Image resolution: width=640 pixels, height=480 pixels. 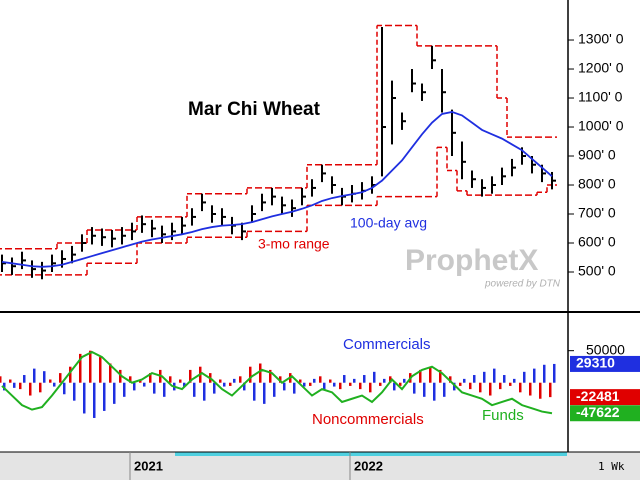 I want to click on watermark-tagline: powered by DTN, so click(x=522, y=284).